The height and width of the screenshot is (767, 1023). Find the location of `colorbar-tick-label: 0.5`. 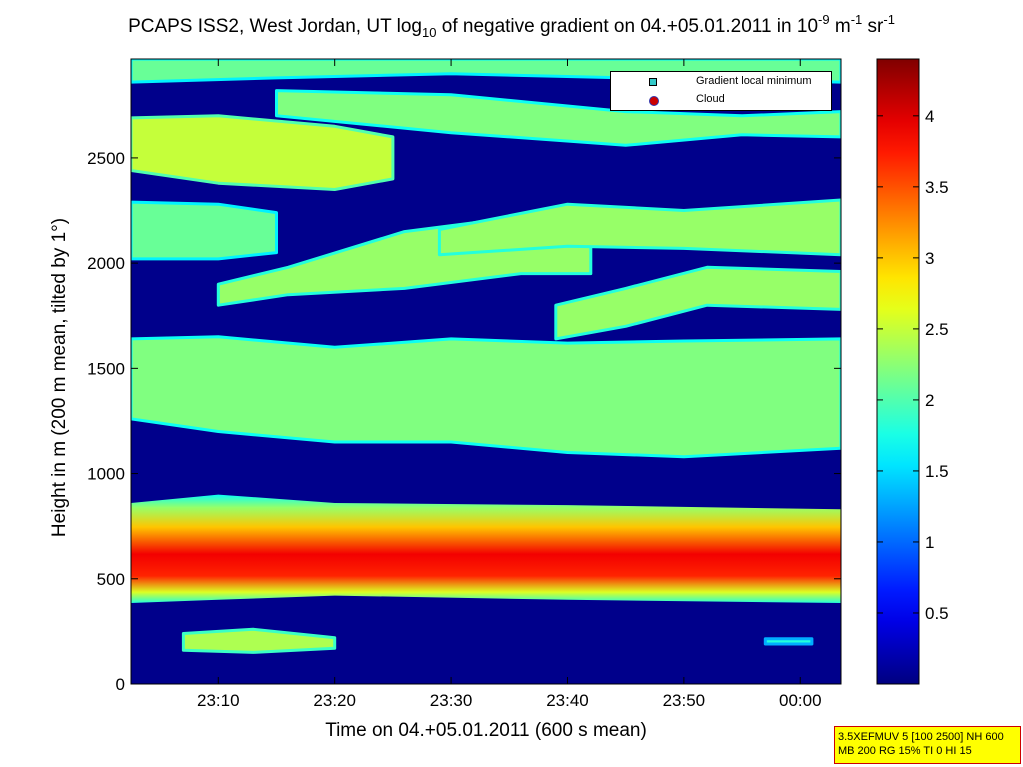

colorbar-tick-label: 0.5 is located at coordinates (937, 613).